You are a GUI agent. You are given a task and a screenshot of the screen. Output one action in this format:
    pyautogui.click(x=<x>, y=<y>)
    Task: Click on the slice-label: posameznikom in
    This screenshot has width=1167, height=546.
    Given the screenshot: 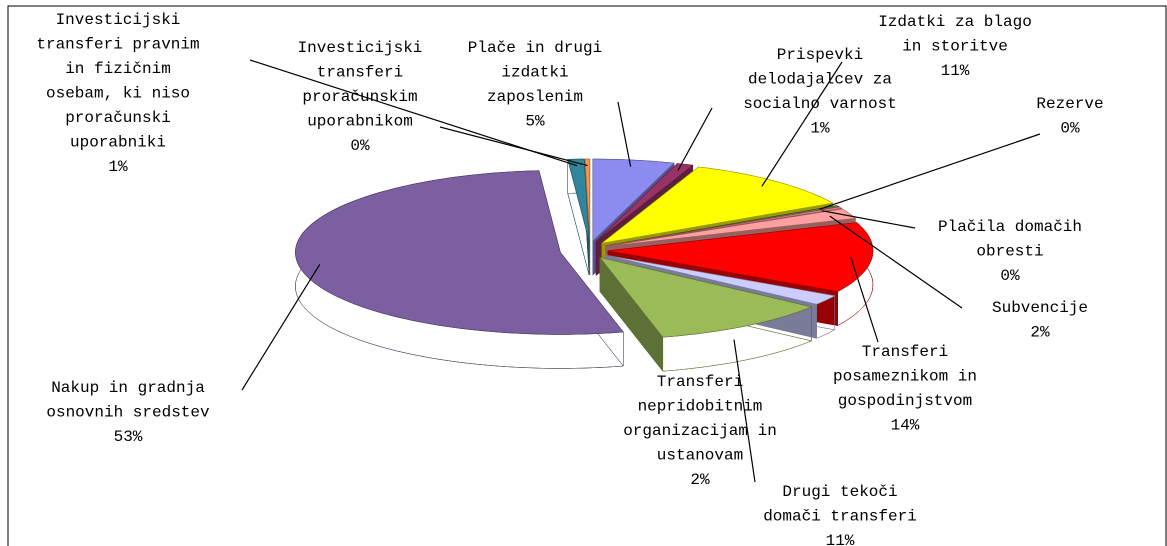 What is the action you would take?
    pyautogui.click(x=905, y=377)
    